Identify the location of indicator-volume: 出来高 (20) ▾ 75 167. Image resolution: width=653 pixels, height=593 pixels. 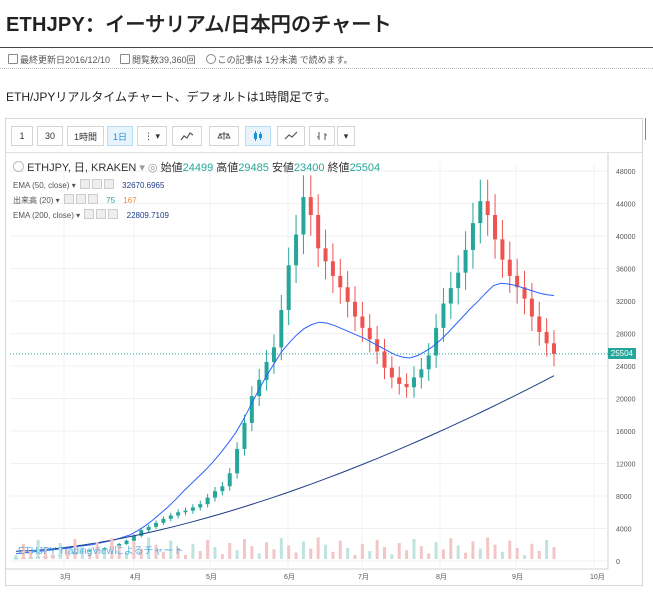
(75, 199).